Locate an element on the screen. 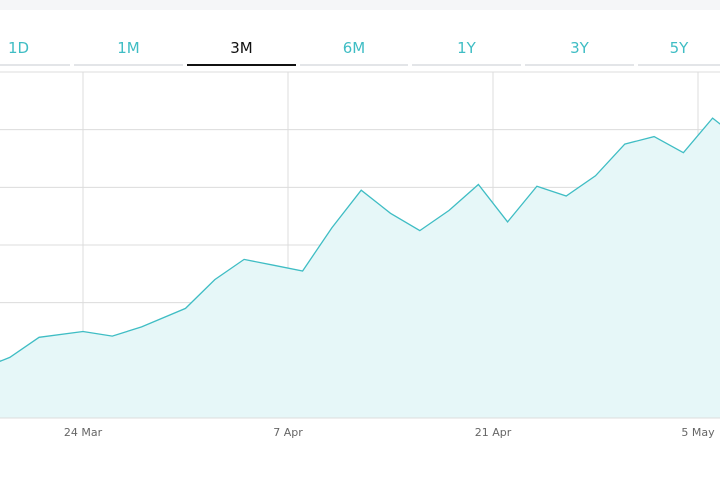 The width and height of the screenshot is (720, 480). tab-3m: 3M is located at coordinates (241, 48).